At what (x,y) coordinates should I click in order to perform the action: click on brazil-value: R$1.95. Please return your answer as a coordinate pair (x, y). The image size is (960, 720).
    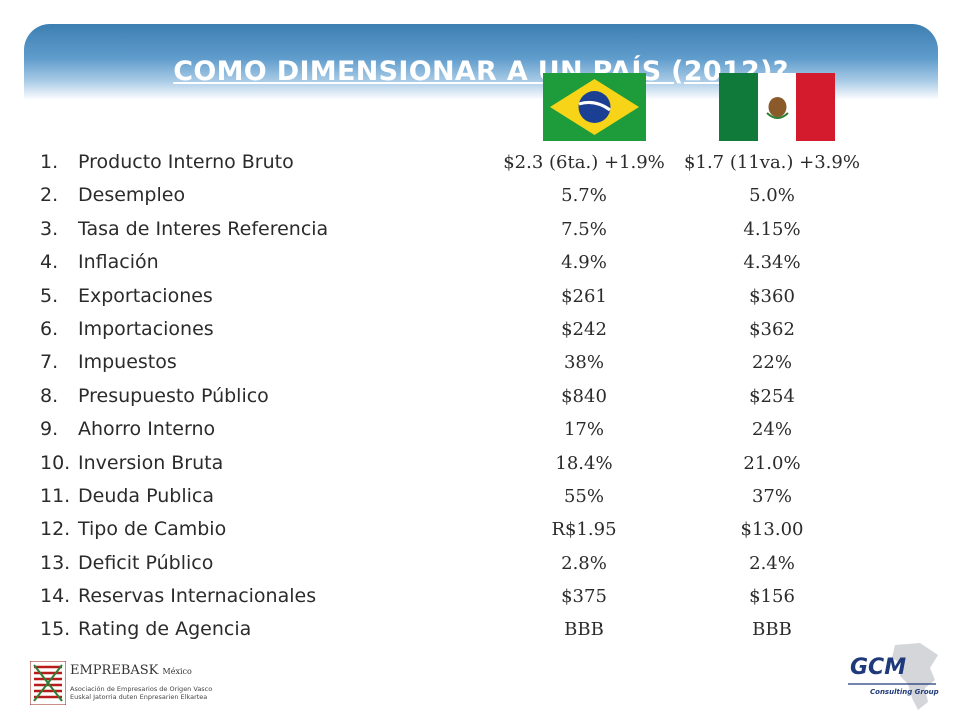
    Looking at the image, I should click on (584, 530).